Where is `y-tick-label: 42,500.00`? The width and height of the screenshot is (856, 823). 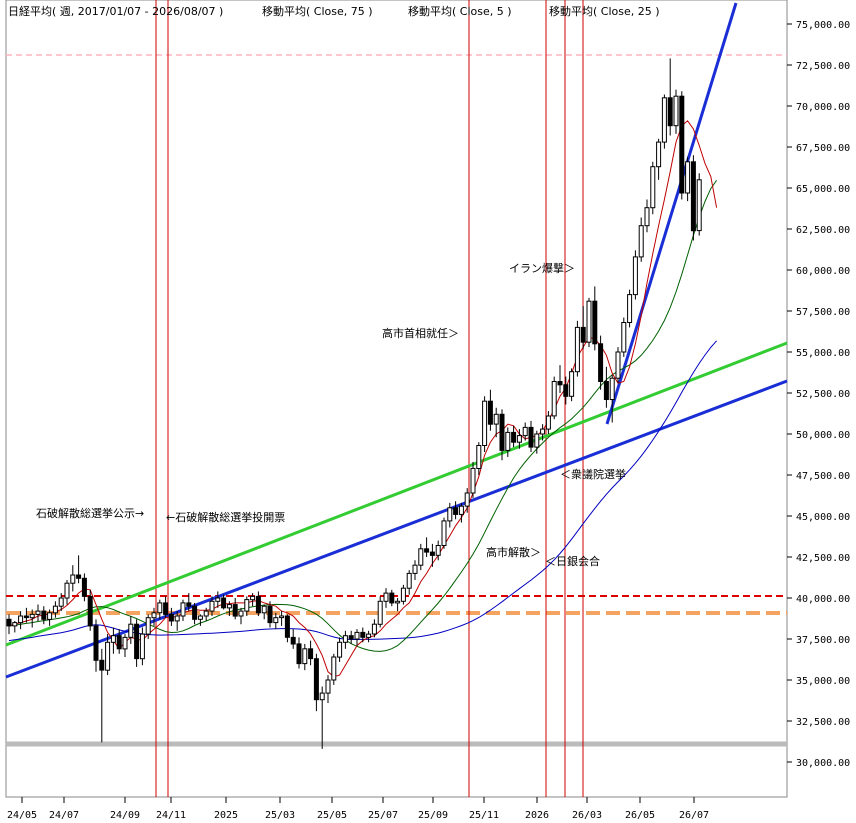
y-tick-label: 42,500.00 is located at coordinates (823, 558).